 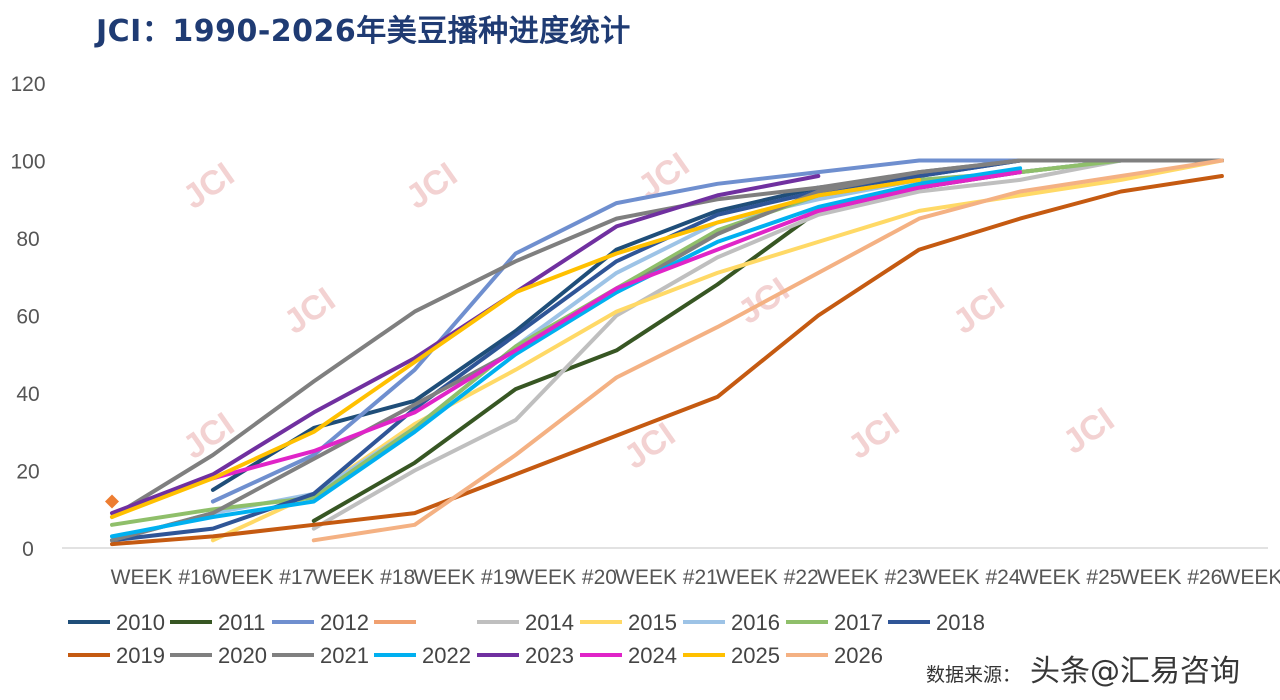 What do you see at coordinates (27, 472) in the screenshot?
I see `y-tick-label: 20` at bounding box center [27, 472].